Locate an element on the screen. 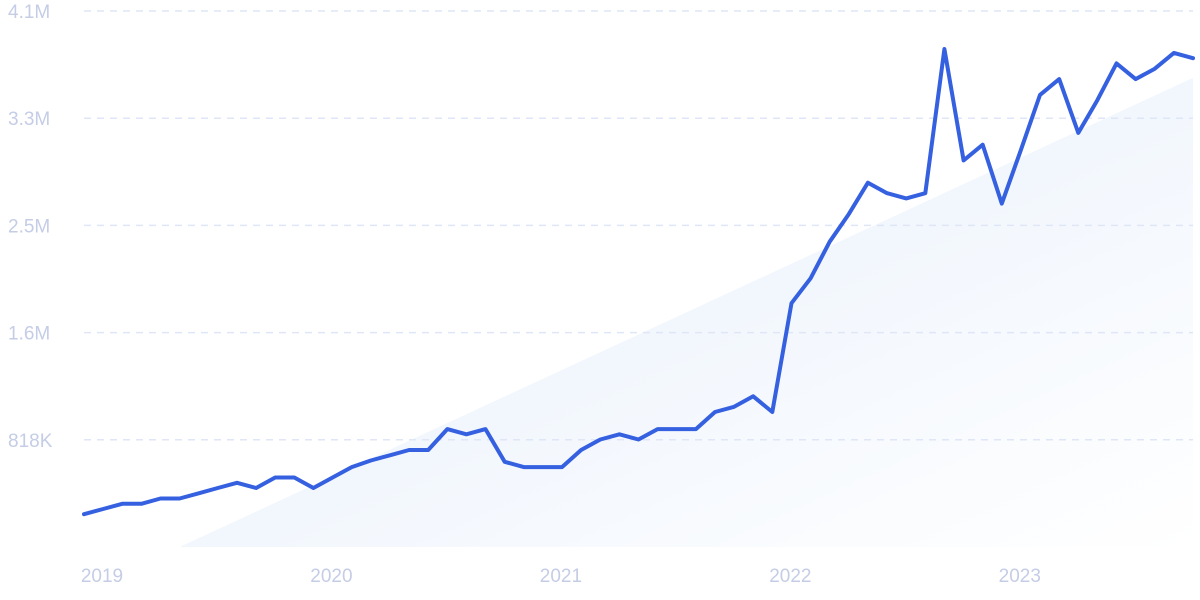 This screenshot has width=1200, height=600. x-tick-label: 2021 is located at coordinates (561, 576).